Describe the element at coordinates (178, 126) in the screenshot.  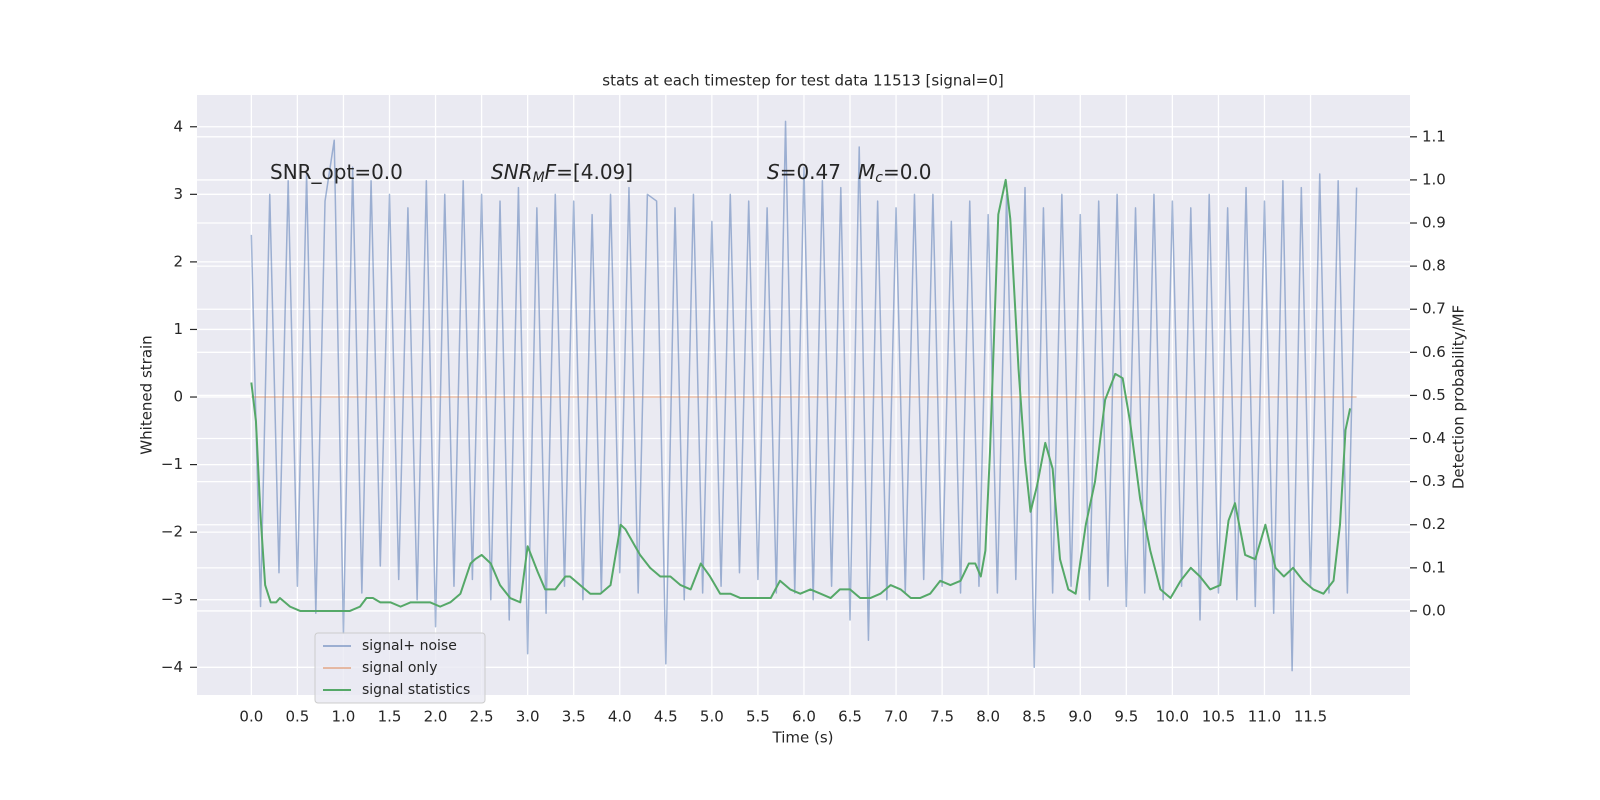
I see `y-tick-label: 4` at that location.